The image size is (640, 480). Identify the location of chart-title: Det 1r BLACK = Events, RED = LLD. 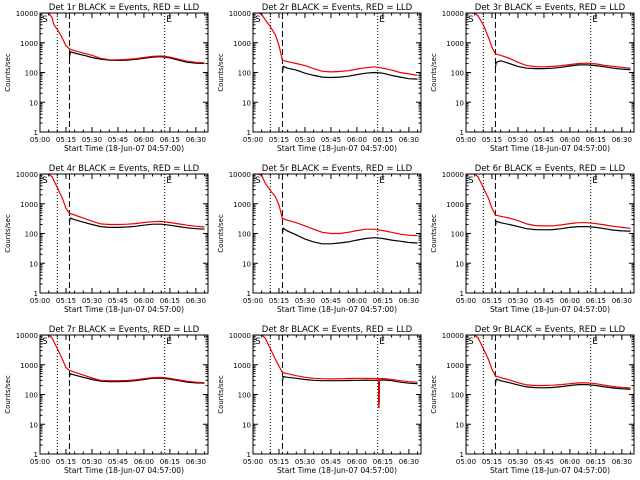
(124, 8).